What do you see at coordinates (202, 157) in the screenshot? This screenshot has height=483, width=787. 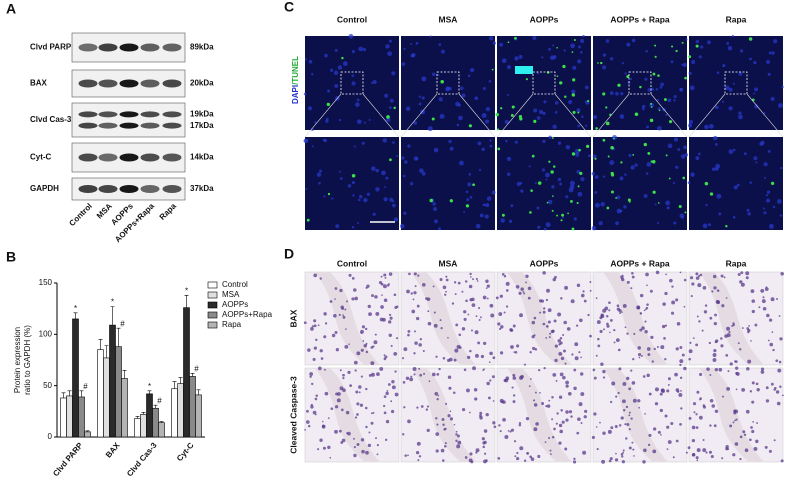 I see `kda-label: 14kDa` at bounding box center [202, 157].